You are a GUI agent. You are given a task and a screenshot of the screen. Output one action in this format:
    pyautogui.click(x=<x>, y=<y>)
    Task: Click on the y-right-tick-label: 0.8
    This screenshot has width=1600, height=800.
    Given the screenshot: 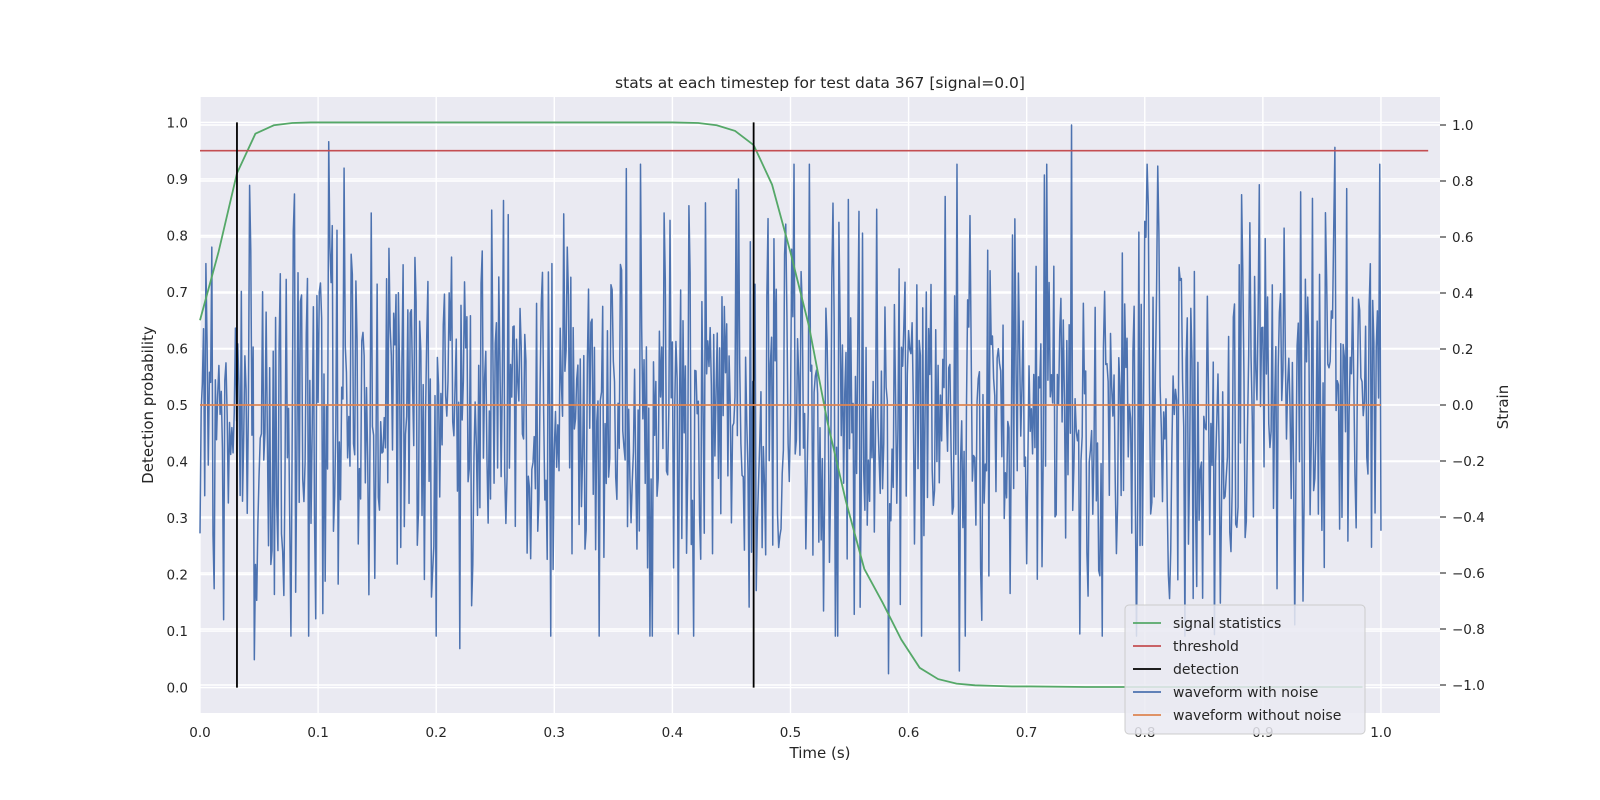 What is the action you would take?
    pyautogui.click(x=1462, y=182)
    